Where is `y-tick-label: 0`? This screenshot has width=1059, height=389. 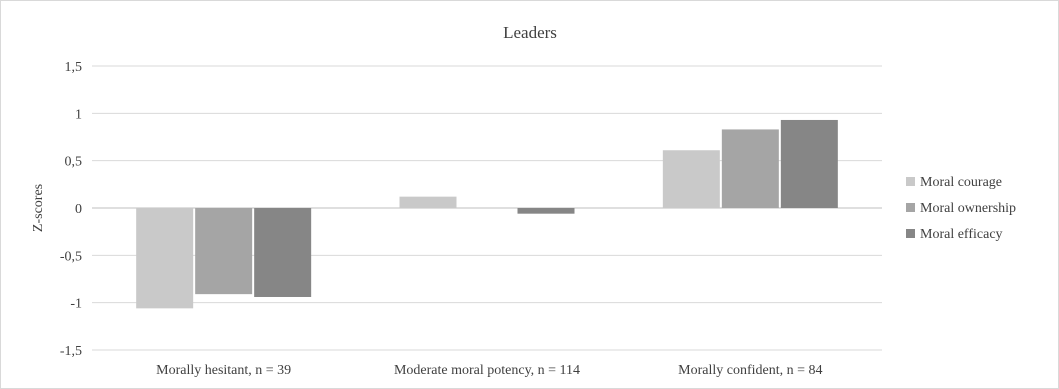
y-tick-label: 0 is located at coordinates (78, 209).